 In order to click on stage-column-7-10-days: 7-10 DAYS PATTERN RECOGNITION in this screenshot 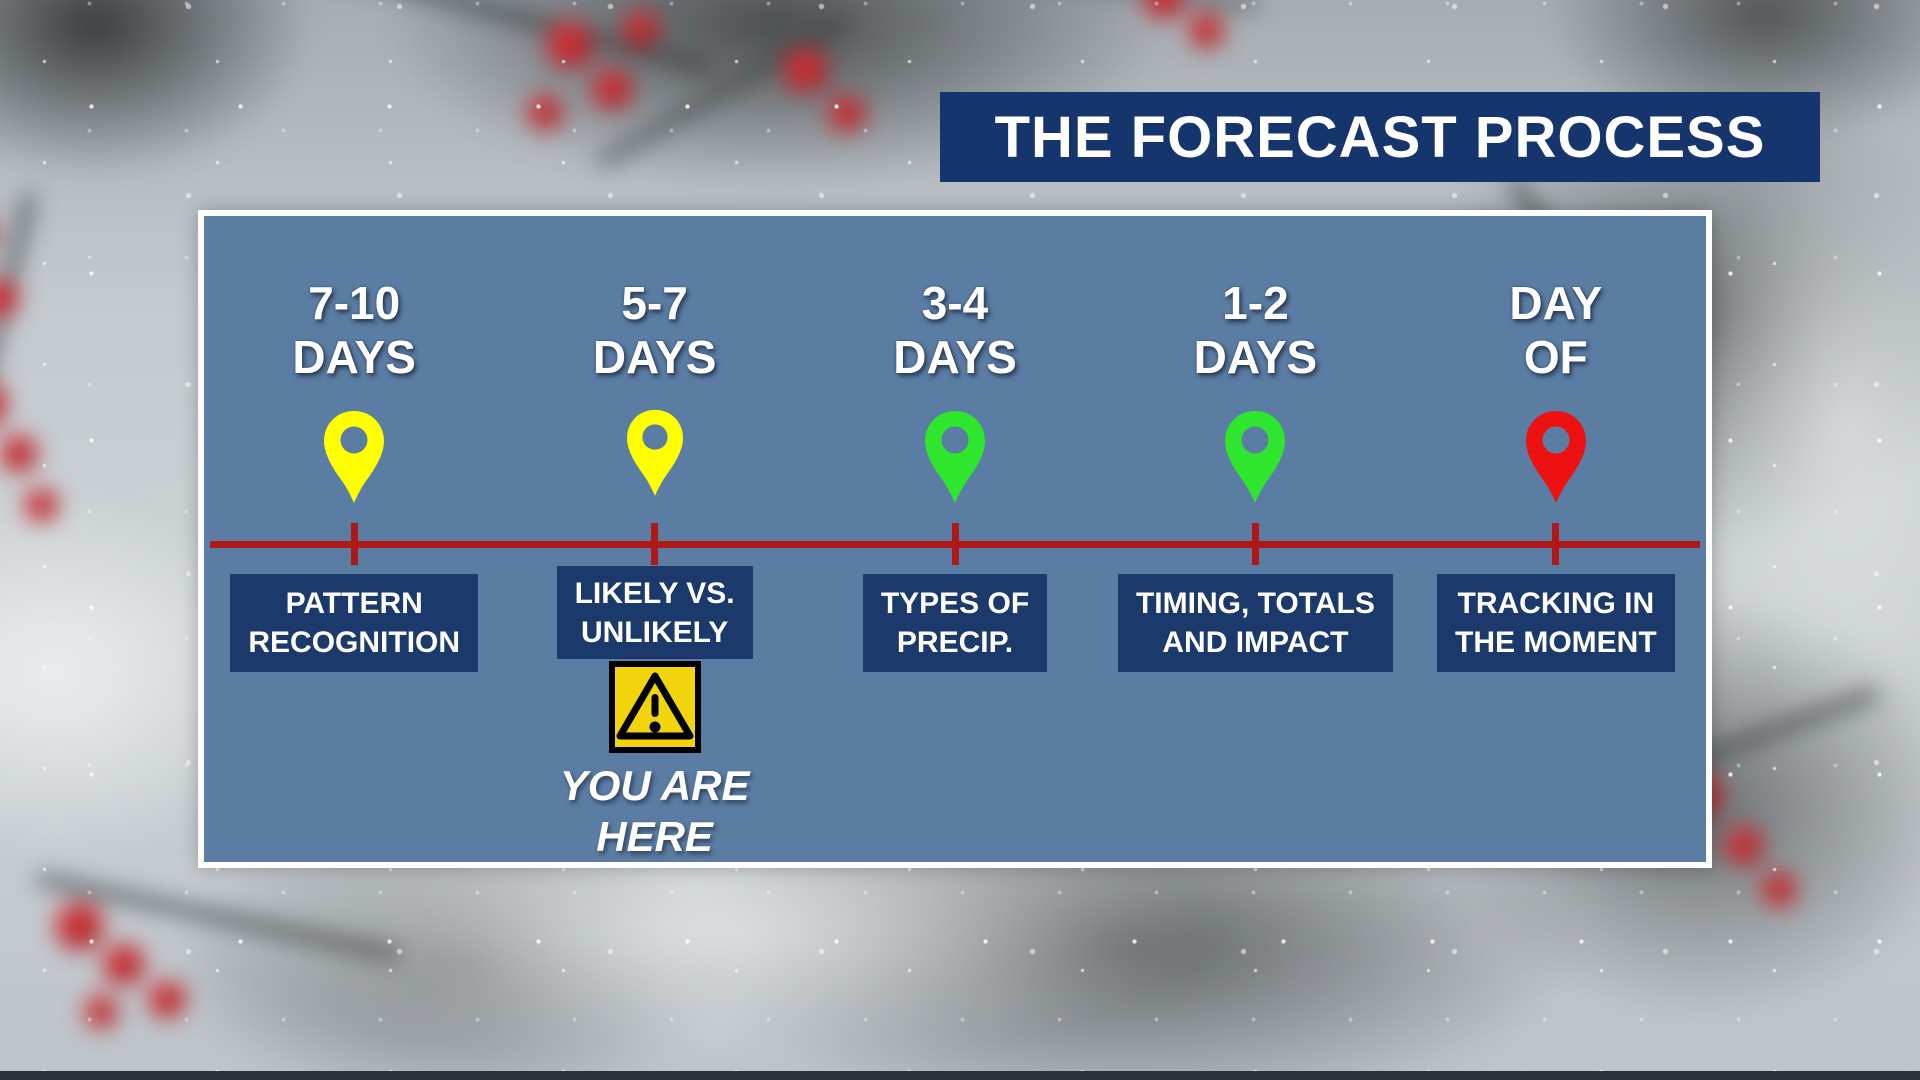, I will do `click(354, 539)`.